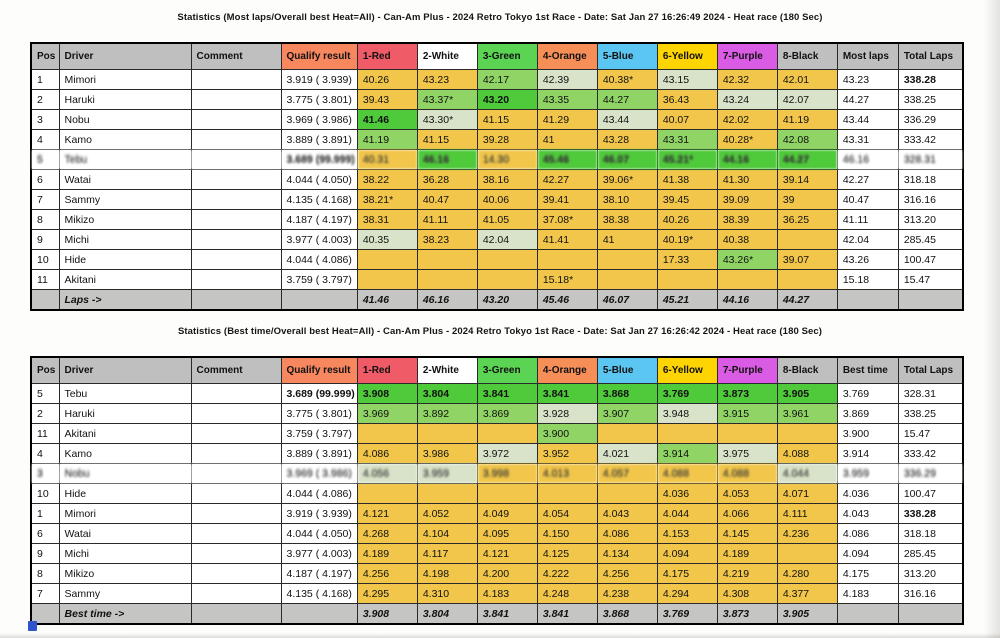 The width and height of the screenshot is (1000, 638). I want to click on result-cell: 43.23, so click(867, 79).